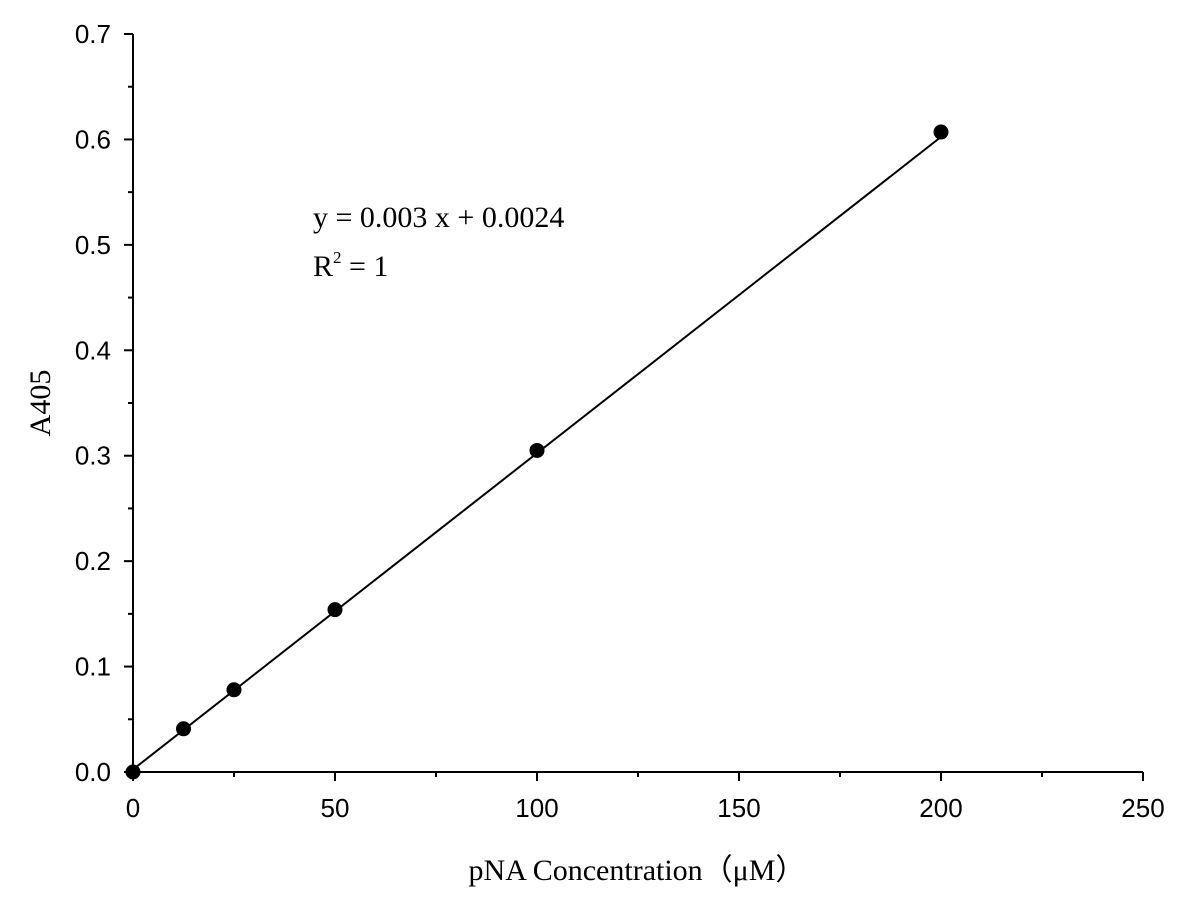 This screenshot has height=900, width=1200. I want to click on equation-annotation: y = 0.003 x + 0.0024, so click(438, 217).